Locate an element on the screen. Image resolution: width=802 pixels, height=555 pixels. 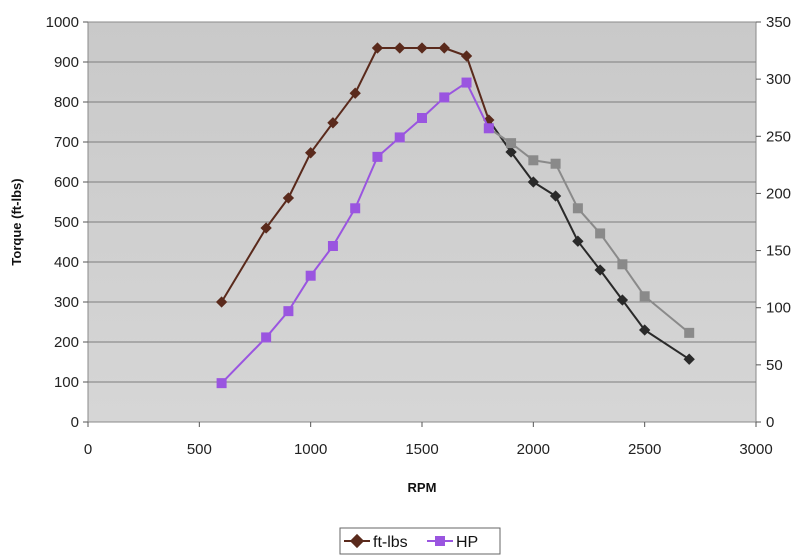
x-tick-label: 500 is located at coordinates (199, 449).